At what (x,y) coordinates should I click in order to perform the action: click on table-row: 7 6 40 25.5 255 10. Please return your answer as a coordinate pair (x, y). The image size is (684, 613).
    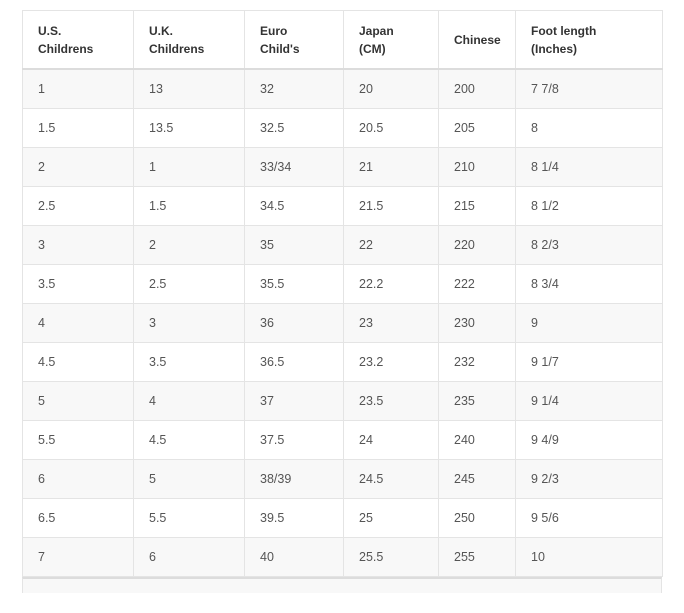
    Looking at the image, I should click on (342, 557).